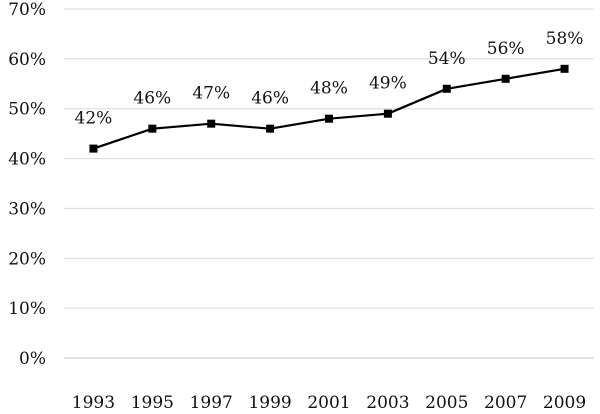 The image size is (600, 414). What do you see at coordinates (446, 403) in the screenshot?
I see `x-tick-label: 2005` at bounding box center [446, 403].